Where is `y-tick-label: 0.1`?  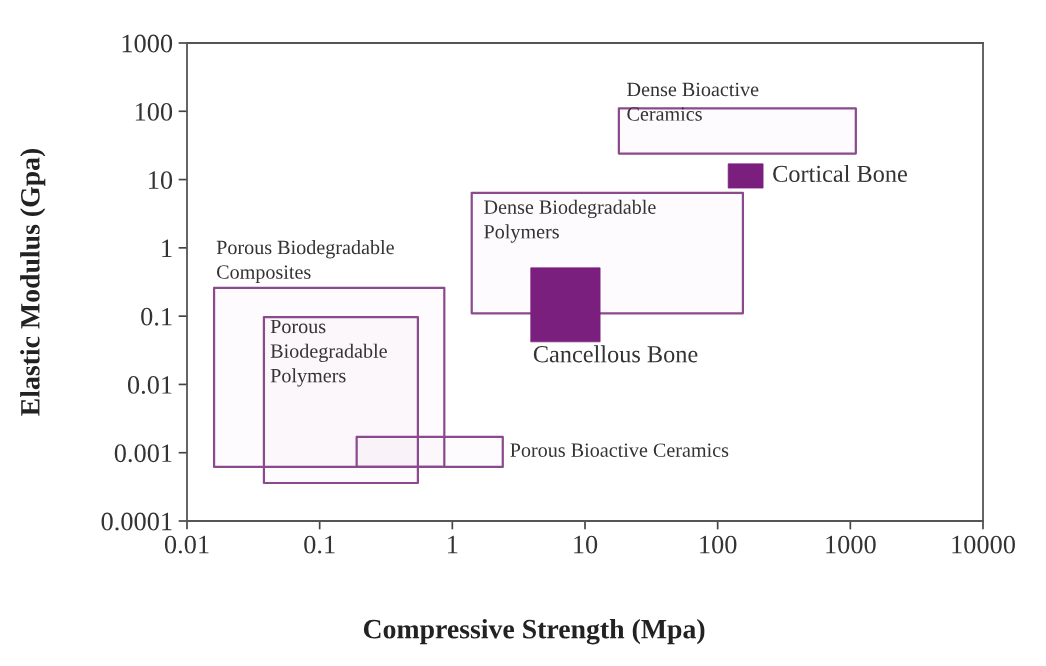 y-tick-label: 0.1 is located at coordinates (156, 316).